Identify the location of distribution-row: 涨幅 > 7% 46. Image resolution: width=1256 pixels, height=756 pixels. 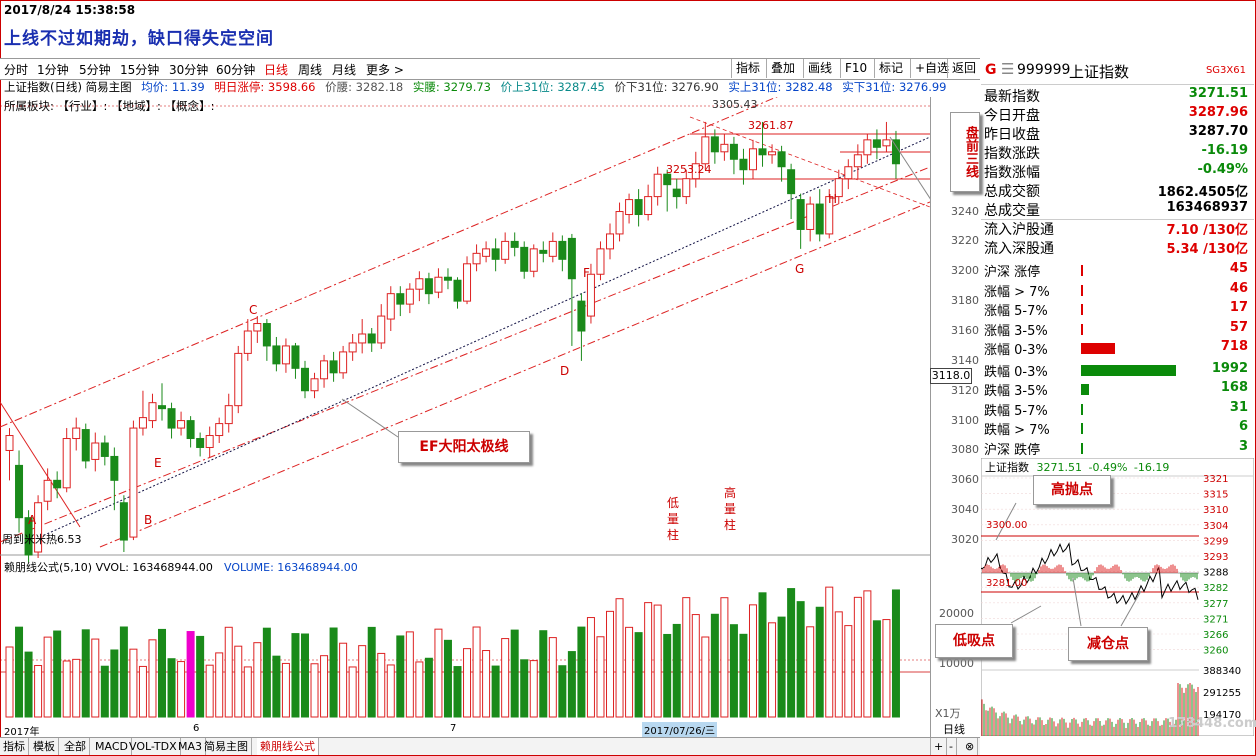
(1117, 290).